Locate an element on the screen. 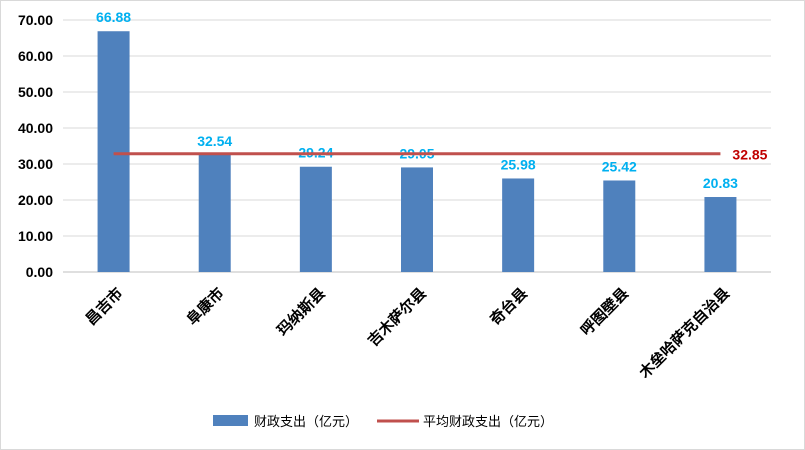  average-value-label: 32.85 is located at coordinates (749, 155).